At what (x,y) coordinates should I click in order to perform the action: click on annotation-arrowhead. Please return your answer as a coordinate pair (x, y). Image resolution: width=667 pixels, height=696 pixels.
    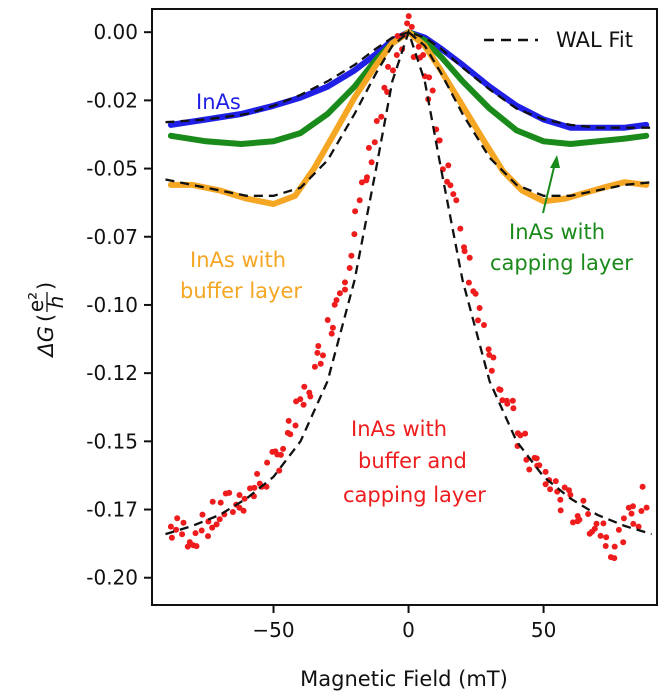
    Looking at the image, I should click on (555, 161).